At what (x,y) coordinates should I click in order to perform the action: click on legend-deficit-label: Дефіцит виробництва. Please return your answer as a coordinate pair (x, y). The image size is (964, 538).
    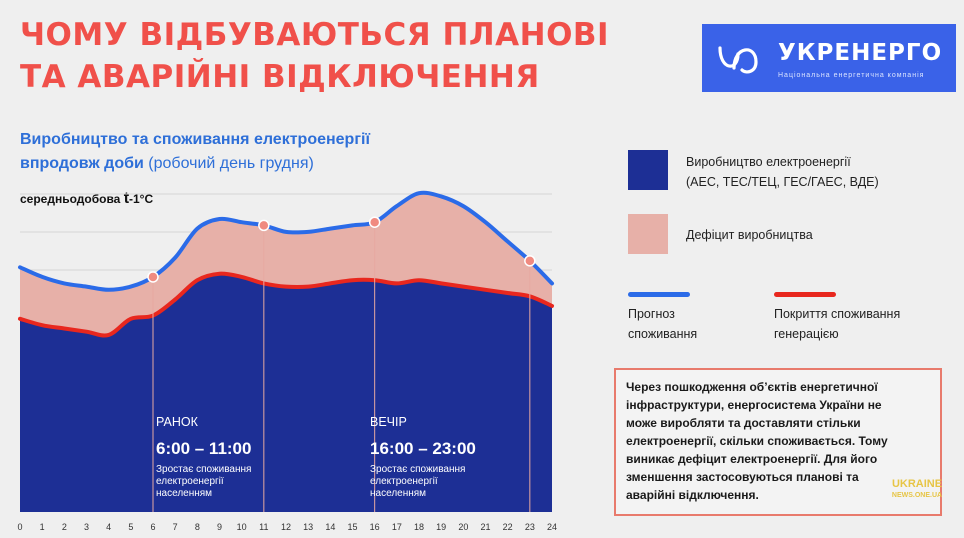
    Looking at the image, I should click on (749, 235).